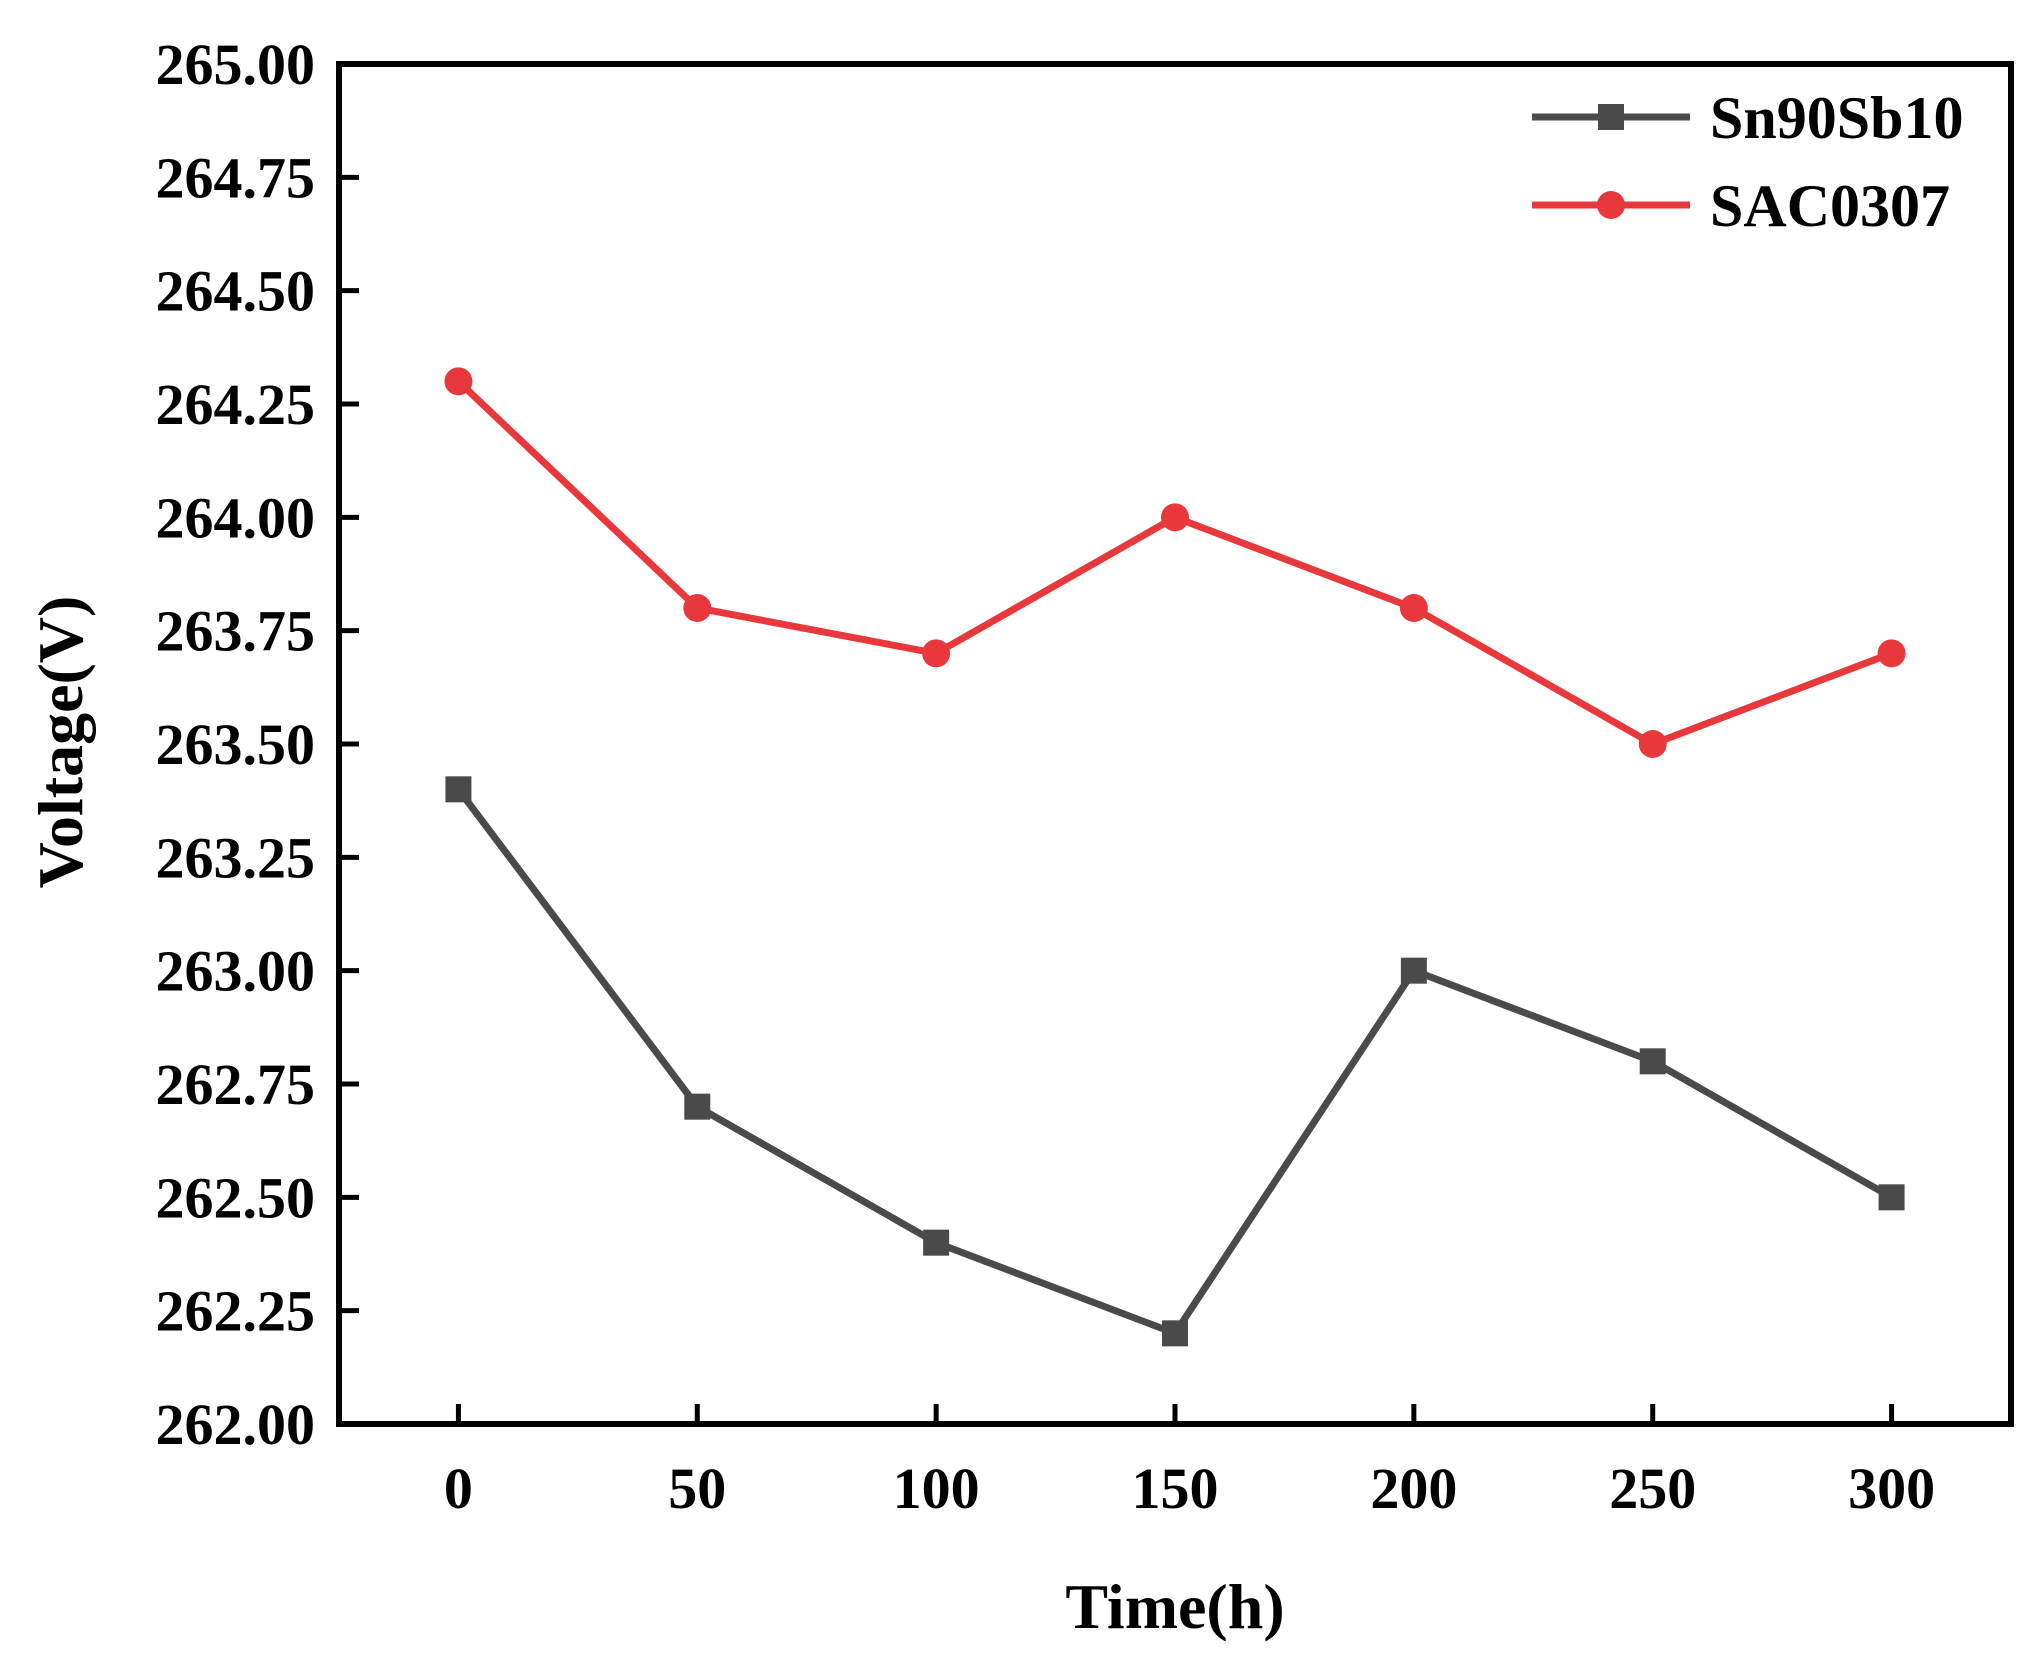 The width and height of the screenshot is (2040, 1653). Describe the element at coordinates (1413, 1488) in the screenshot. I see `x-tick-label: 200` at that location.